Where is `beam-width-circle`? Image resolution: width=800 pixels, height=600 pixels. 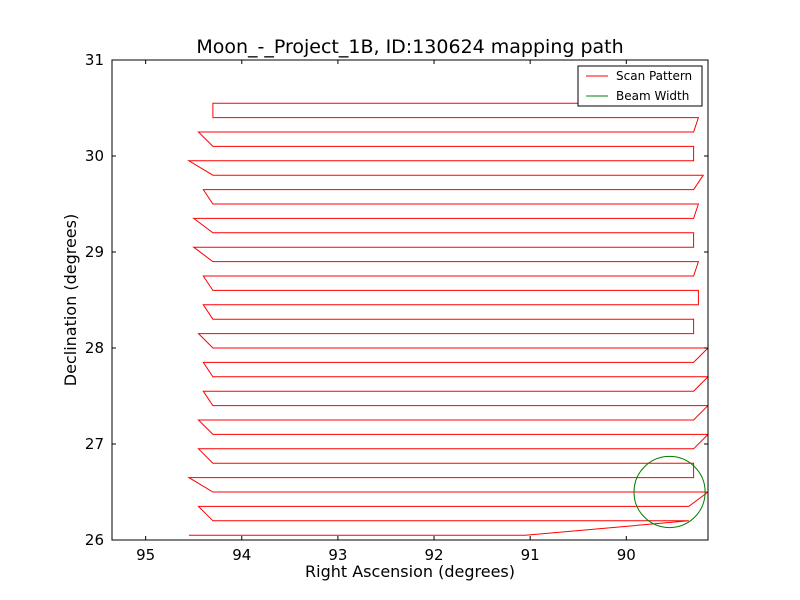
beam-width-circle is located at coordinates (669, 492).